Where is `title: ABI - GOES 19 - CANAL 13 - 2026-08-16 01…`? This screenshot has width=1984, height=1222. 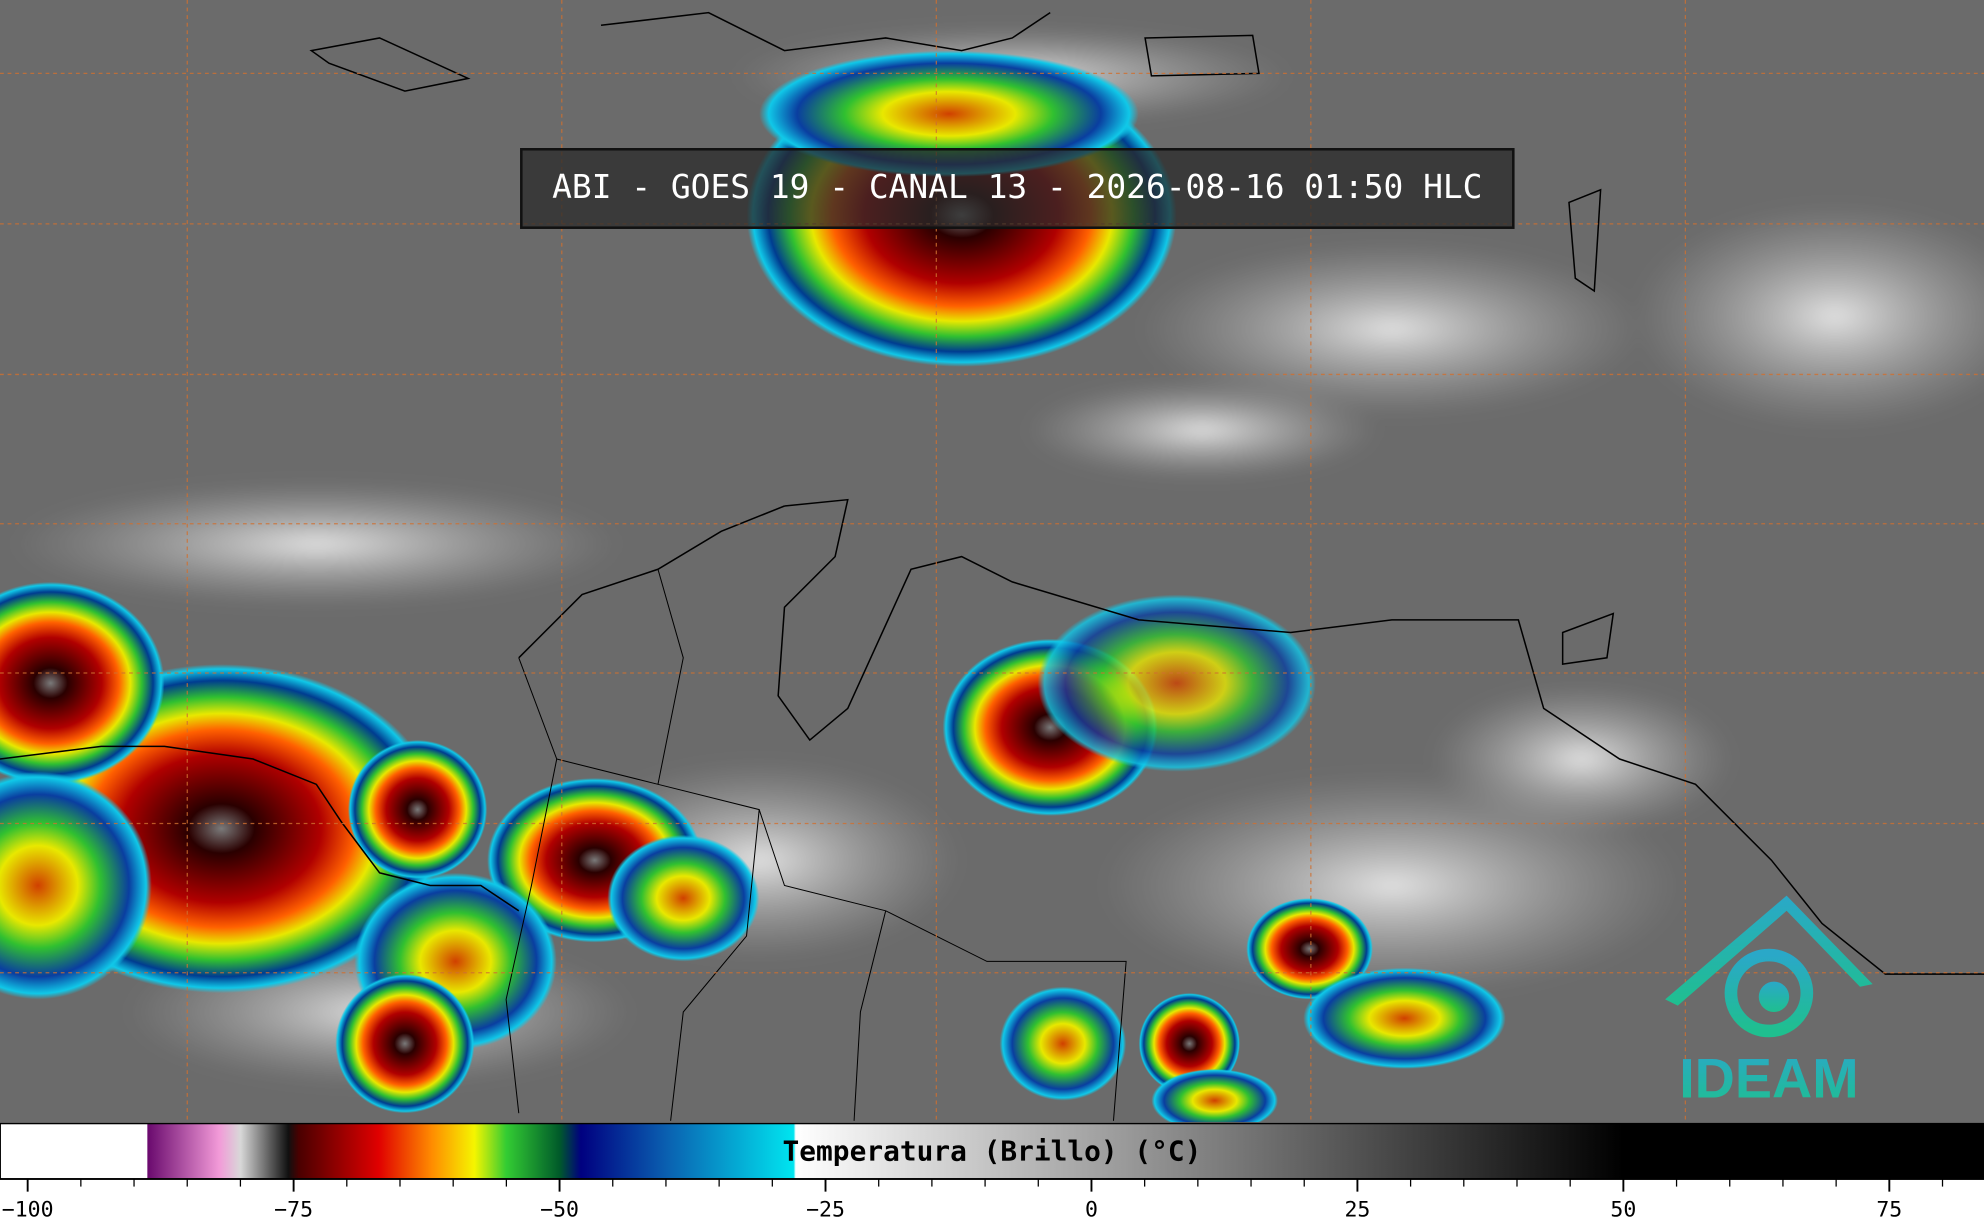
title: ABI - GOES 19 - CANAL 13 - 2026-08-16 01… is located at coordinates (1017, 186).